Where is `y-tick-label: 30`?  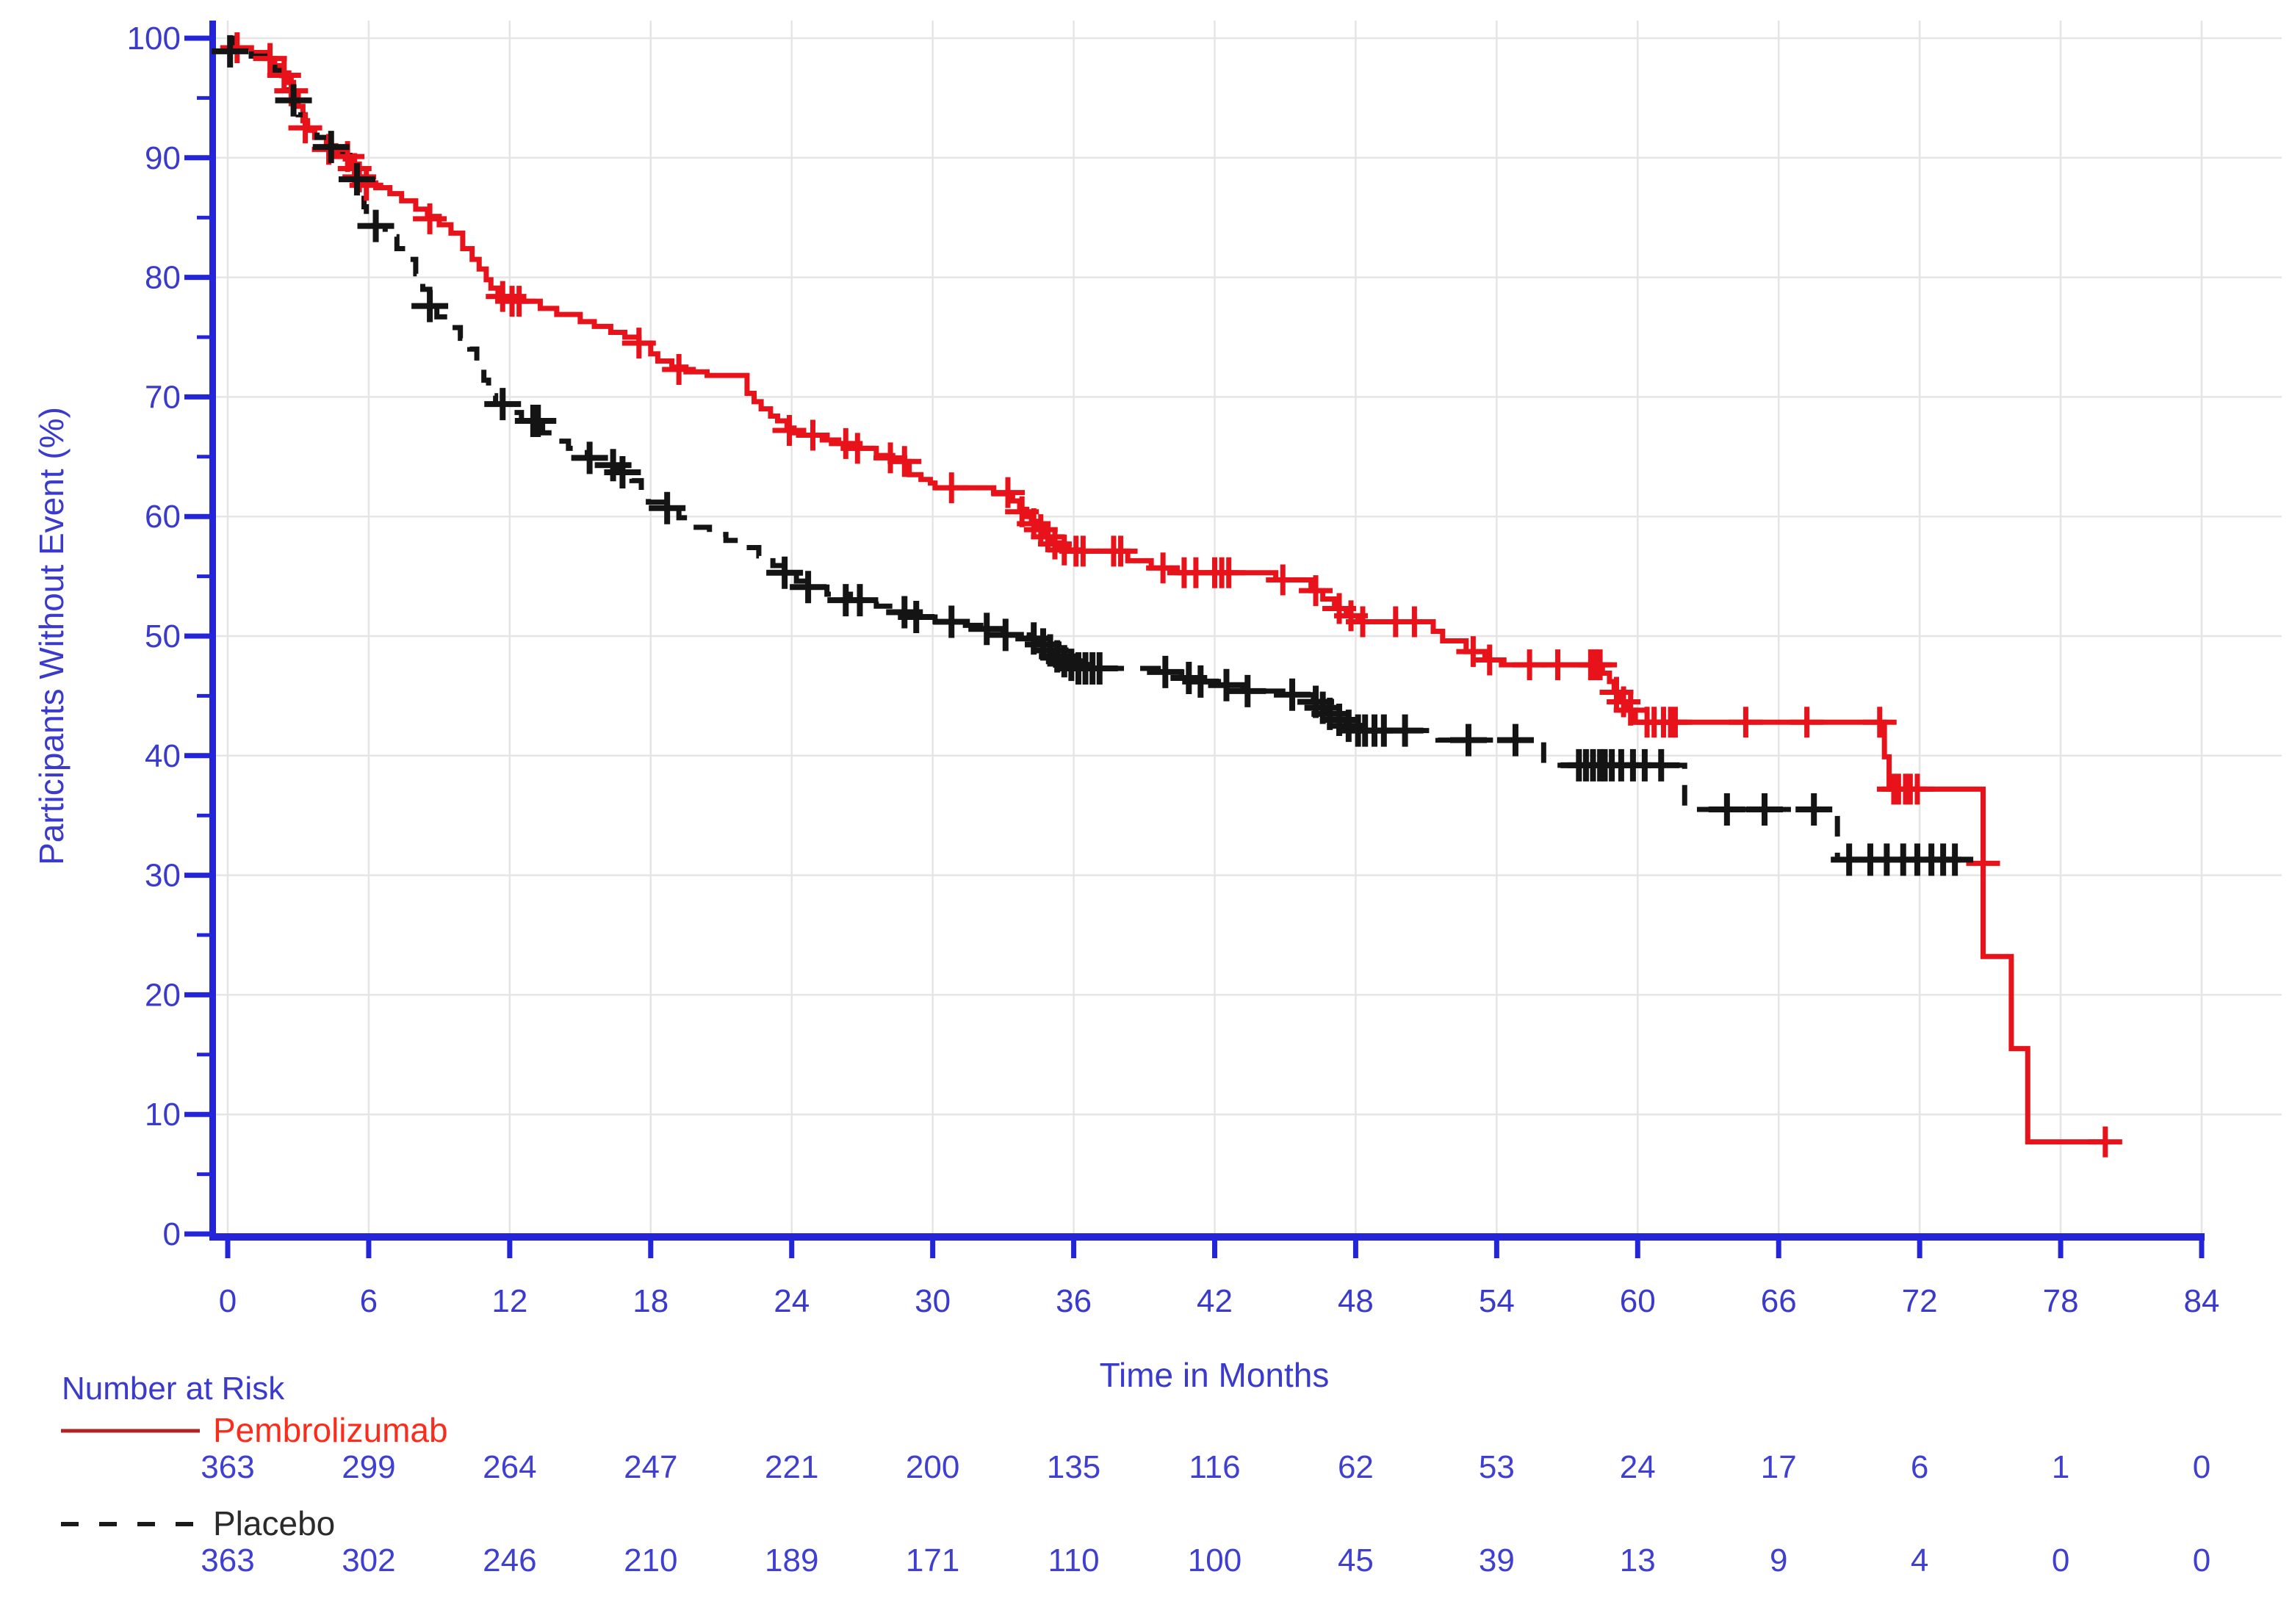 y-tick-label: 30 is located at coordinates (163, 876).